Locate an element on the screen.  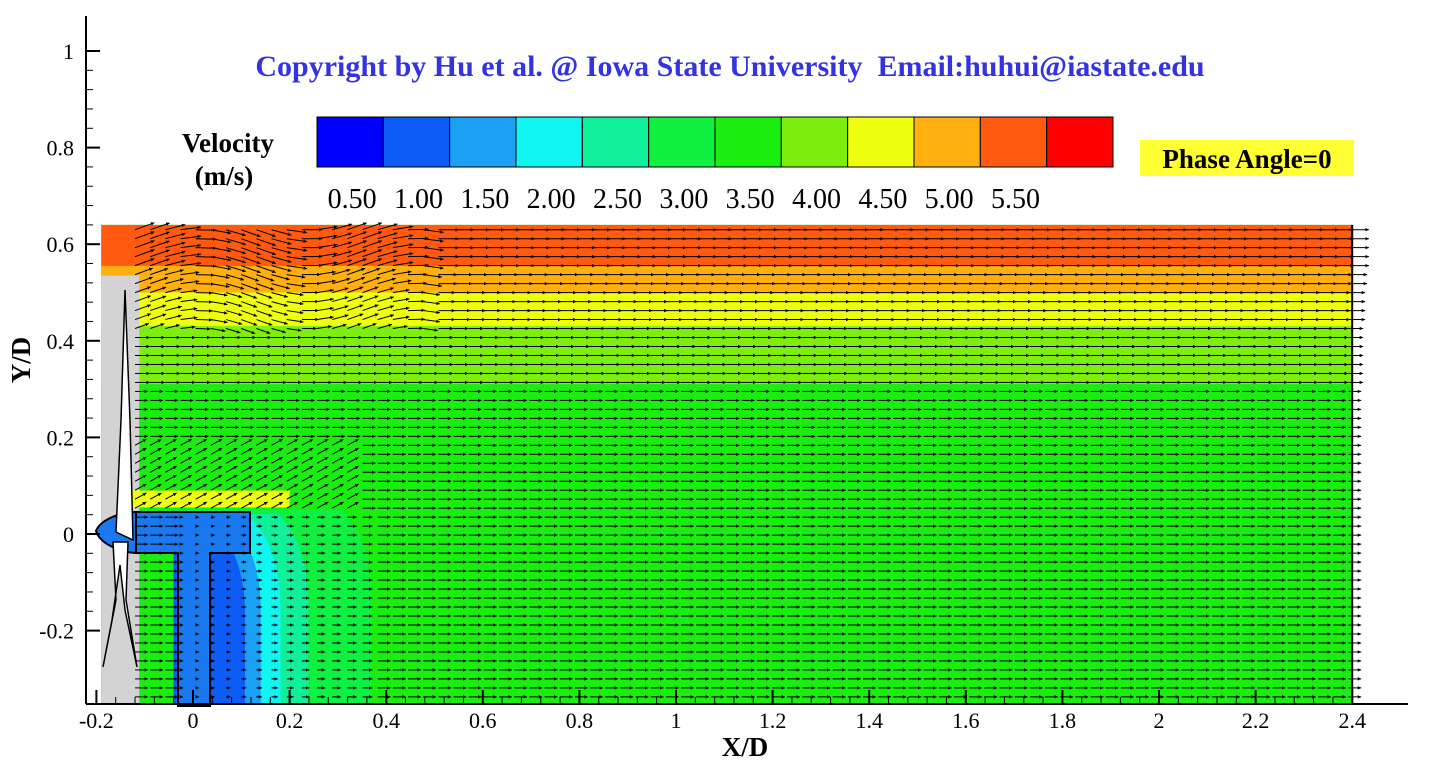
x-tick-label-6: 1 is located at coordinates (676, 720).